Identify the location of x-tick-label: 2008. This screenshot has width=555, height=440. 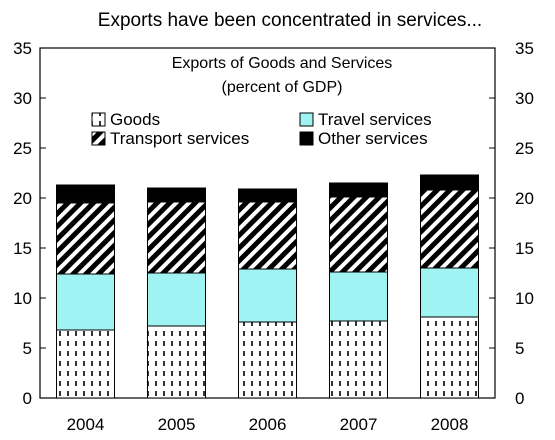
(450, 424).